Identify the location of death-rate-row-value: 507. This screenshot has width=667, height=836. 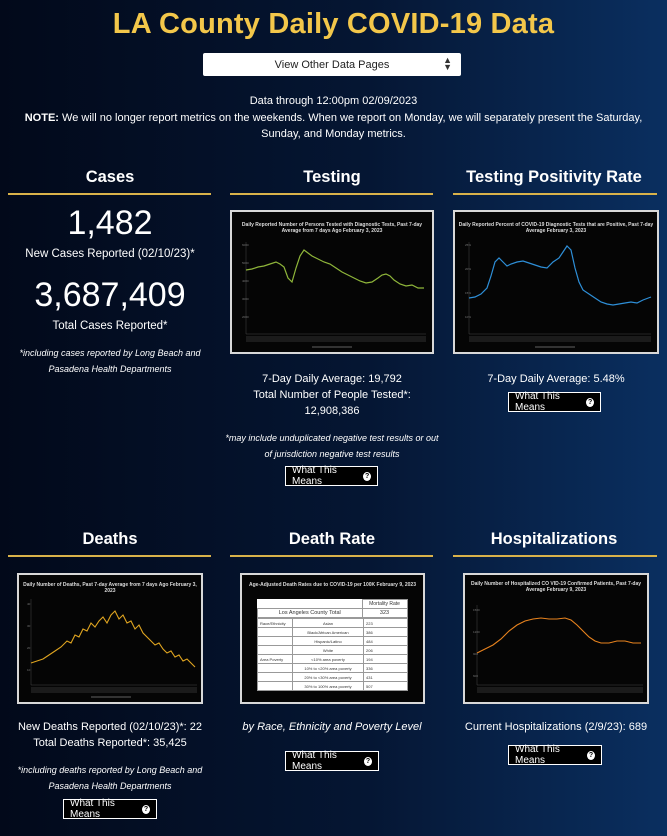
(385, 686).